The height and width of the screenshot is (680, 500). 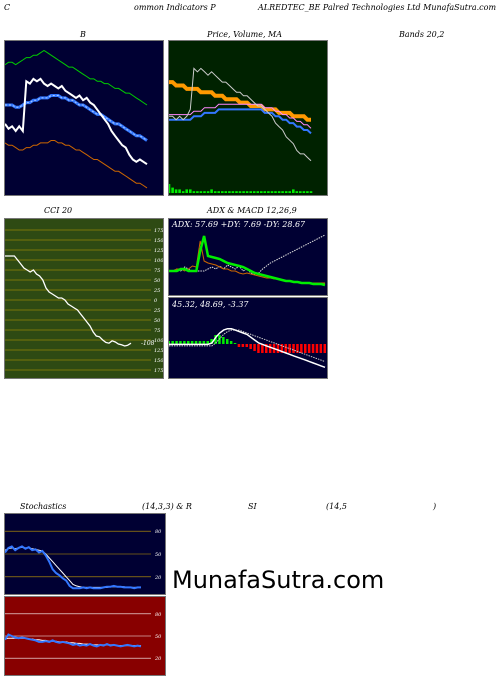 I want to click on header-c: C, so click(x=7, y=7).